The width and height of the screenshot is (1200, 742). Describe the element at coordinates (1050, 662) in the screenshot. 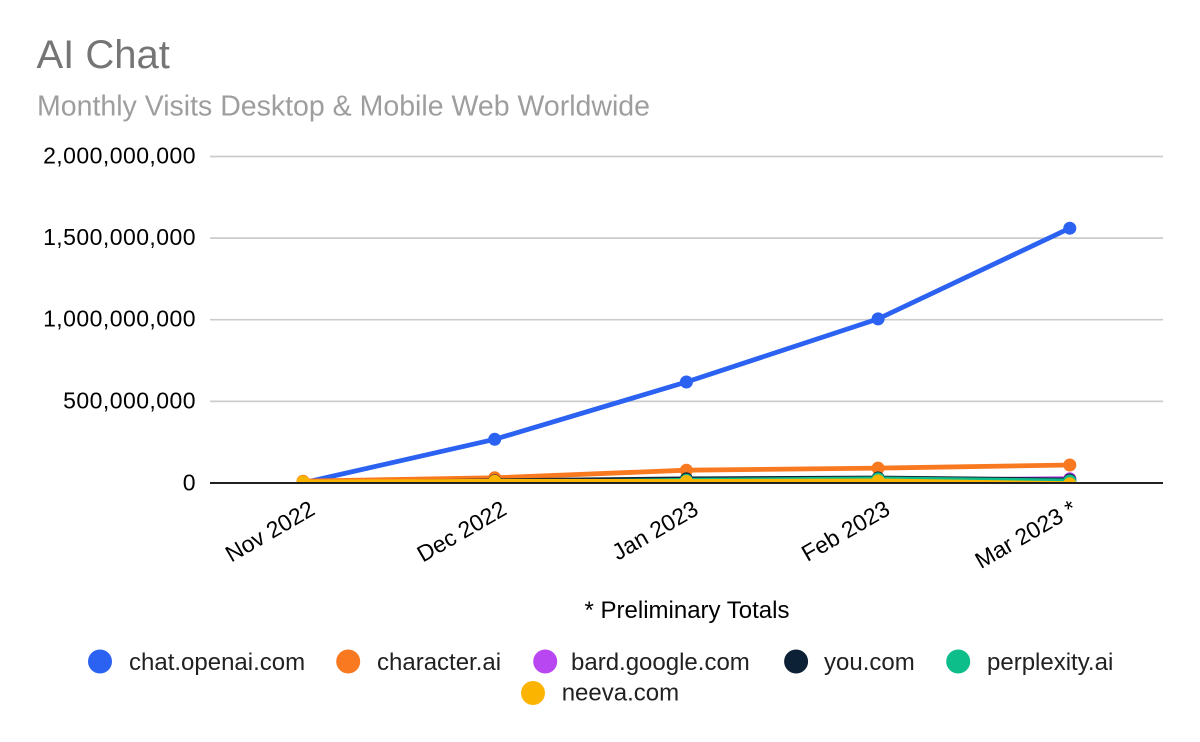

I see `svg-text: perplexity.ai` at that location.